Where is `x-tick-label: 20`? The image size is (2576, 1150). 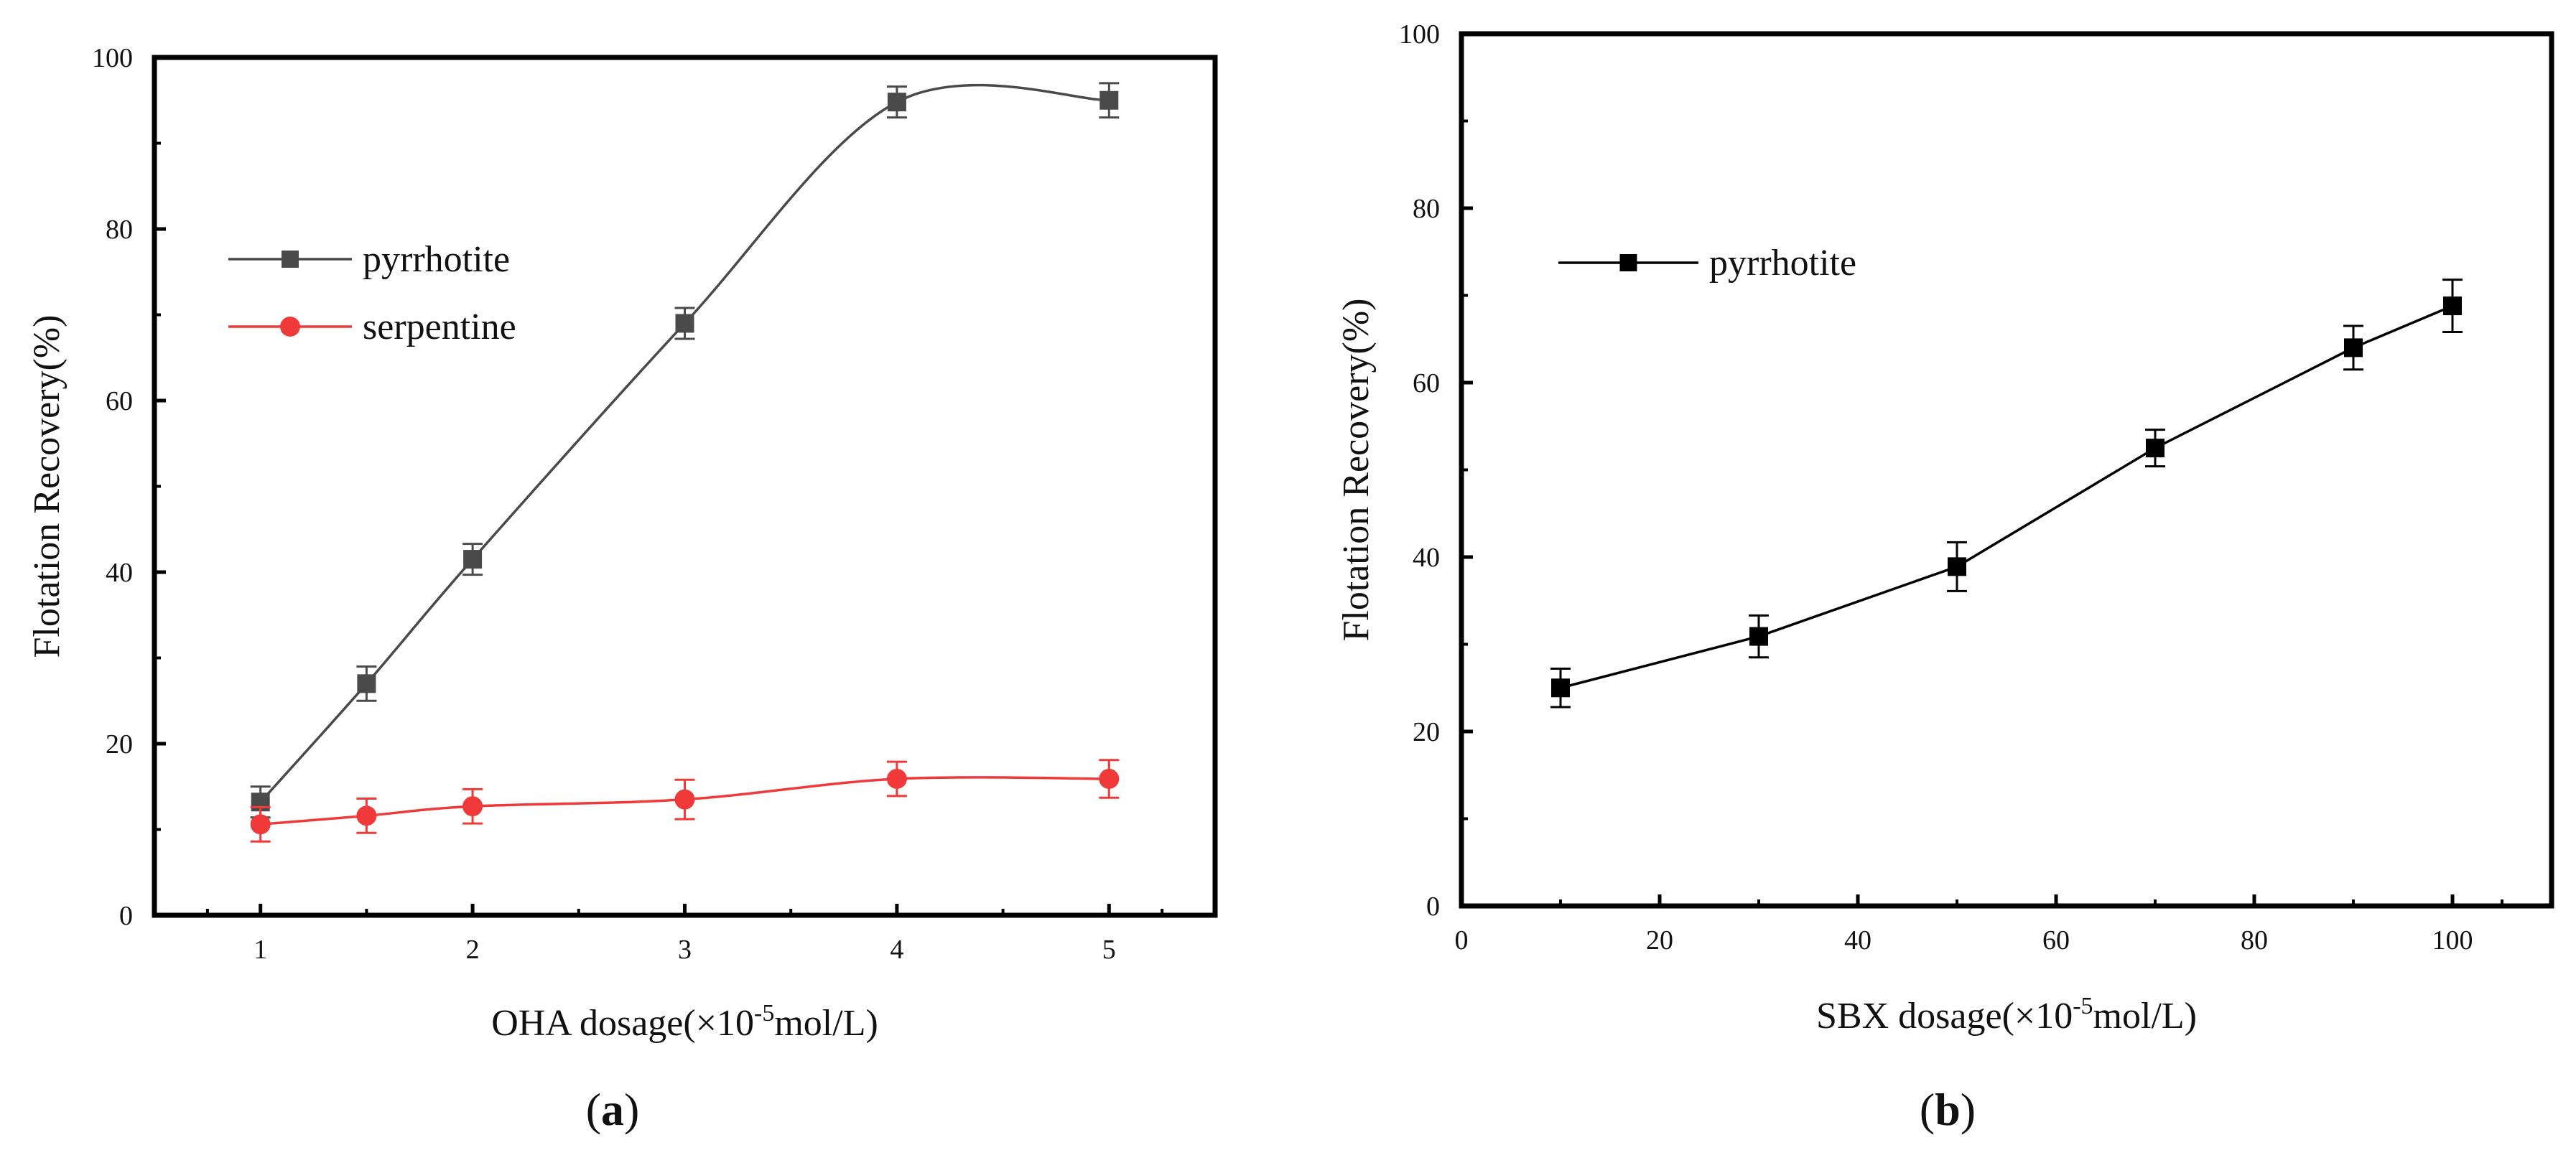
x-tick-label: 20 is located at coordinates (1660, 940).